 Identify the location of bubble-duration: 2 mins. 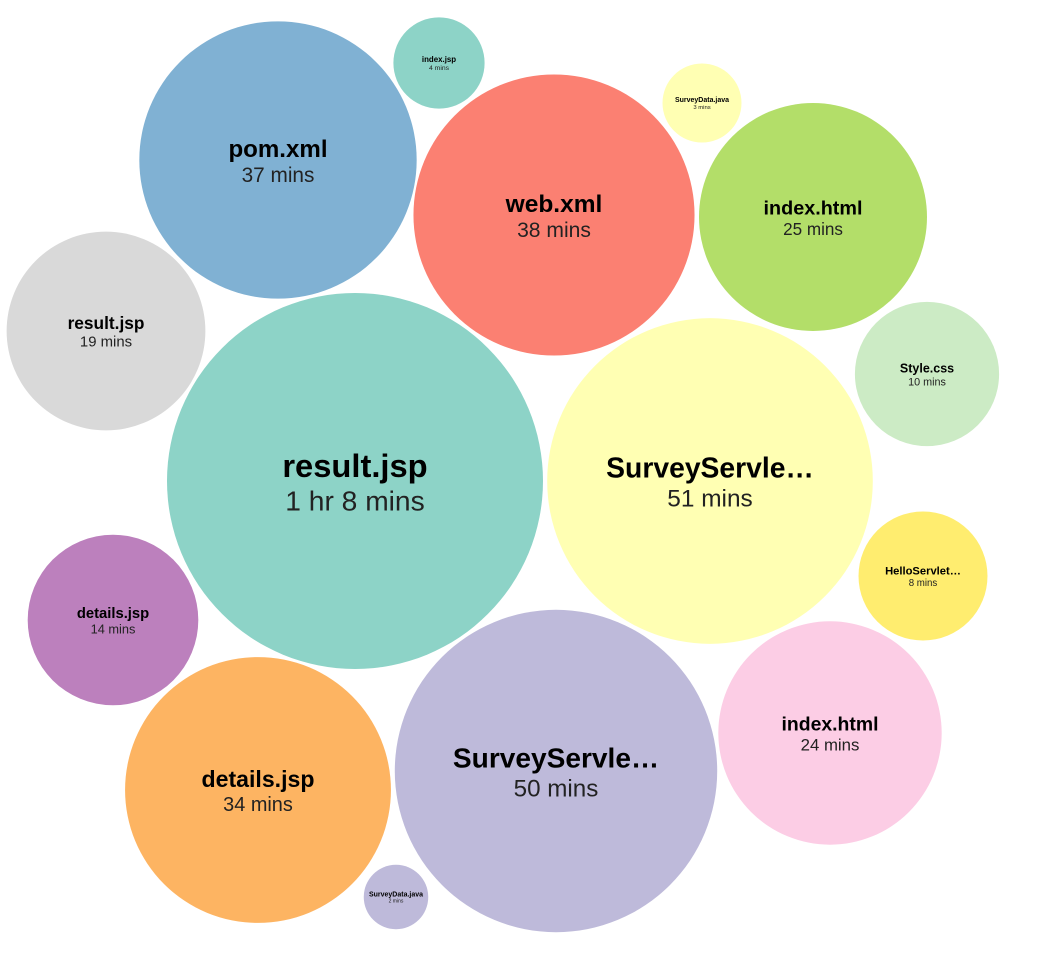
(396, 901).